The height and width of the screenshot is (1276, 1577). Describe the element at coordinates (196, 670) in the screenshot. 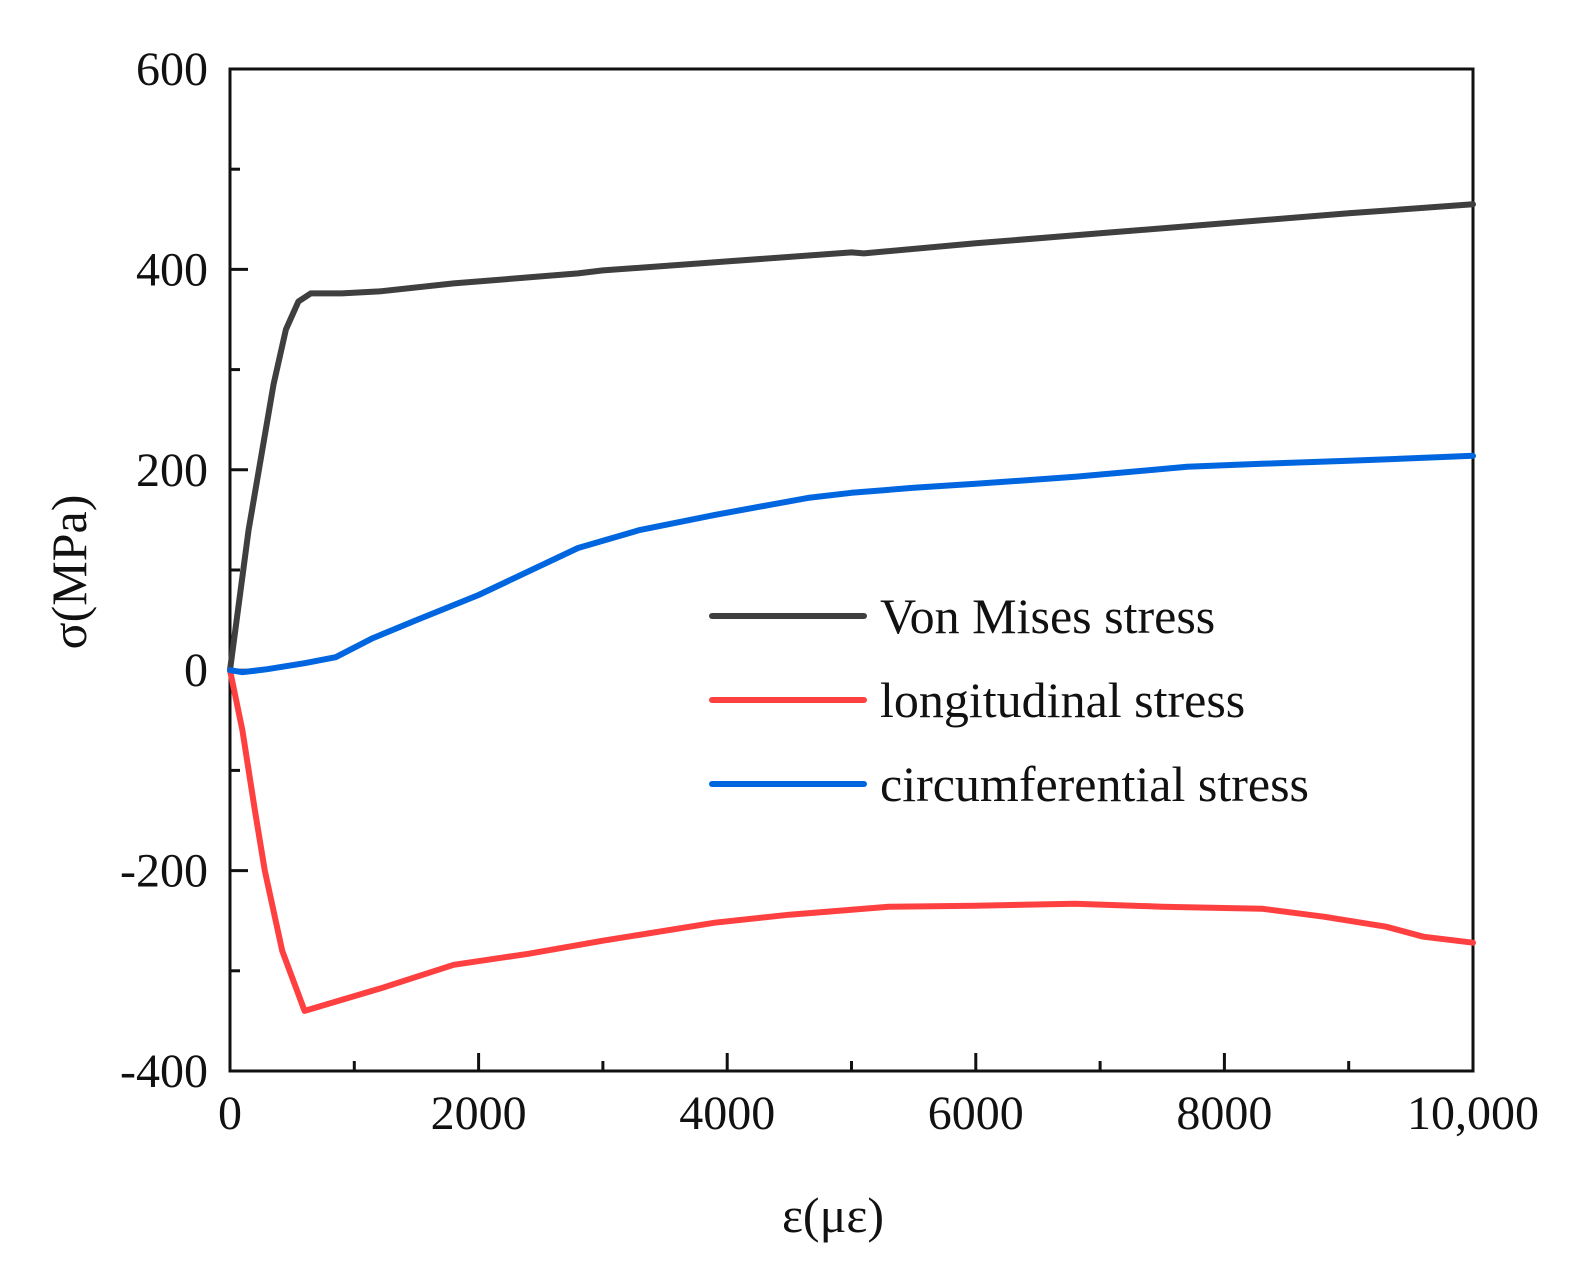

I see `y-tick-label: 0` at that location.